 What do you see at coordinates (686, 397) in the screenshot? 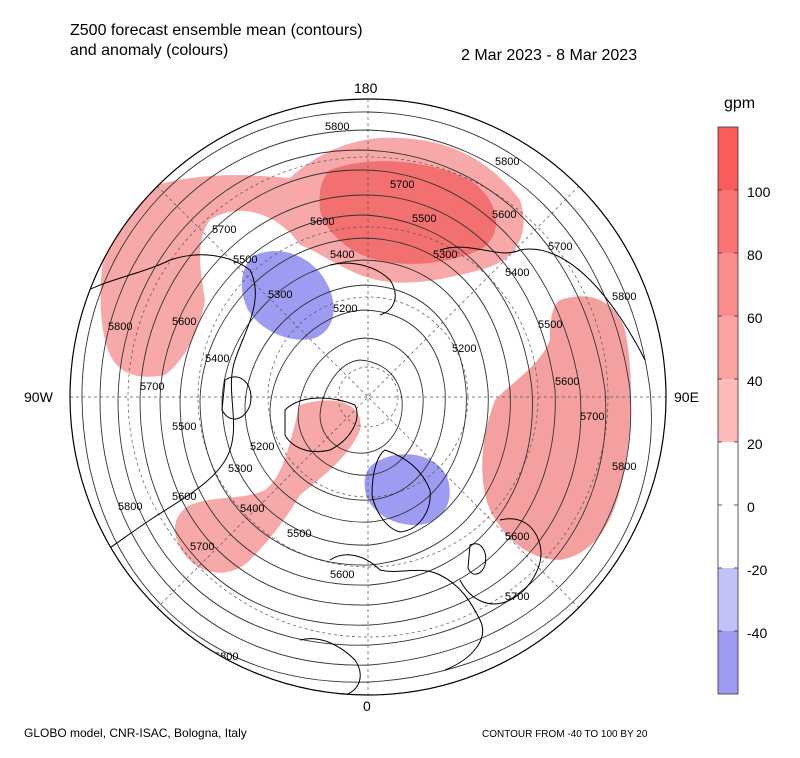
I see `lon-label-90e: 90E` at bounding box center [686, 397].